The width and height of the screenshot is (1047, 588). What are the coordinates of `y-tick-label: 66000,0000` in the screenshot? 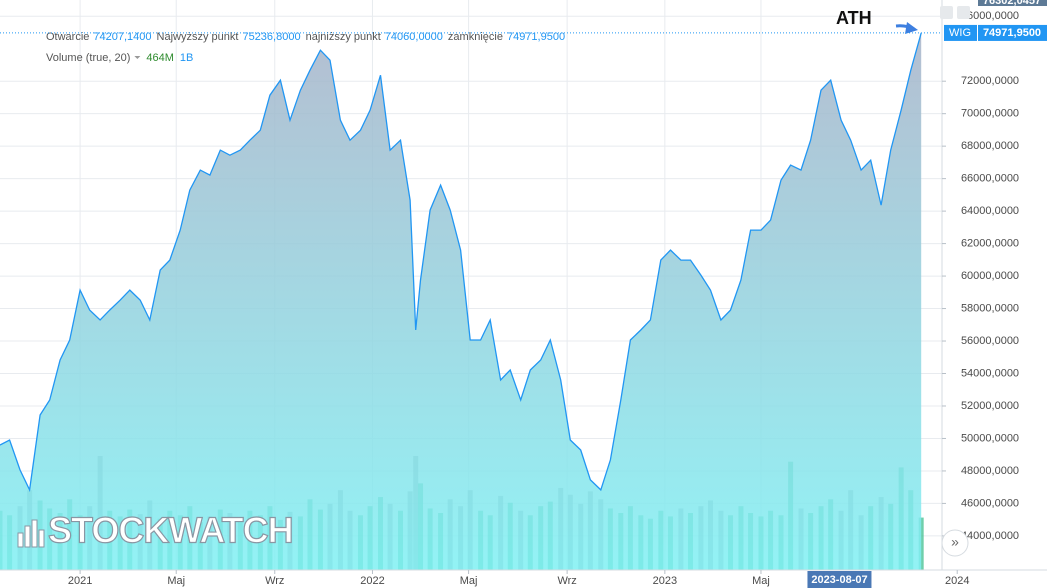 It's located at (990, 179).